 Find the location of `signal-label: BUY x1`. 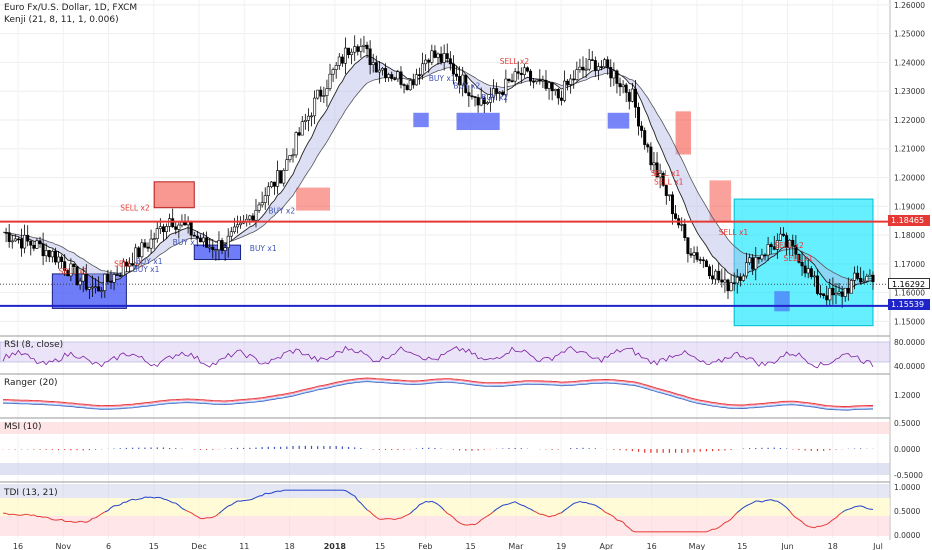

signal-label: BUY x1 is located at coordinates (149, 261).